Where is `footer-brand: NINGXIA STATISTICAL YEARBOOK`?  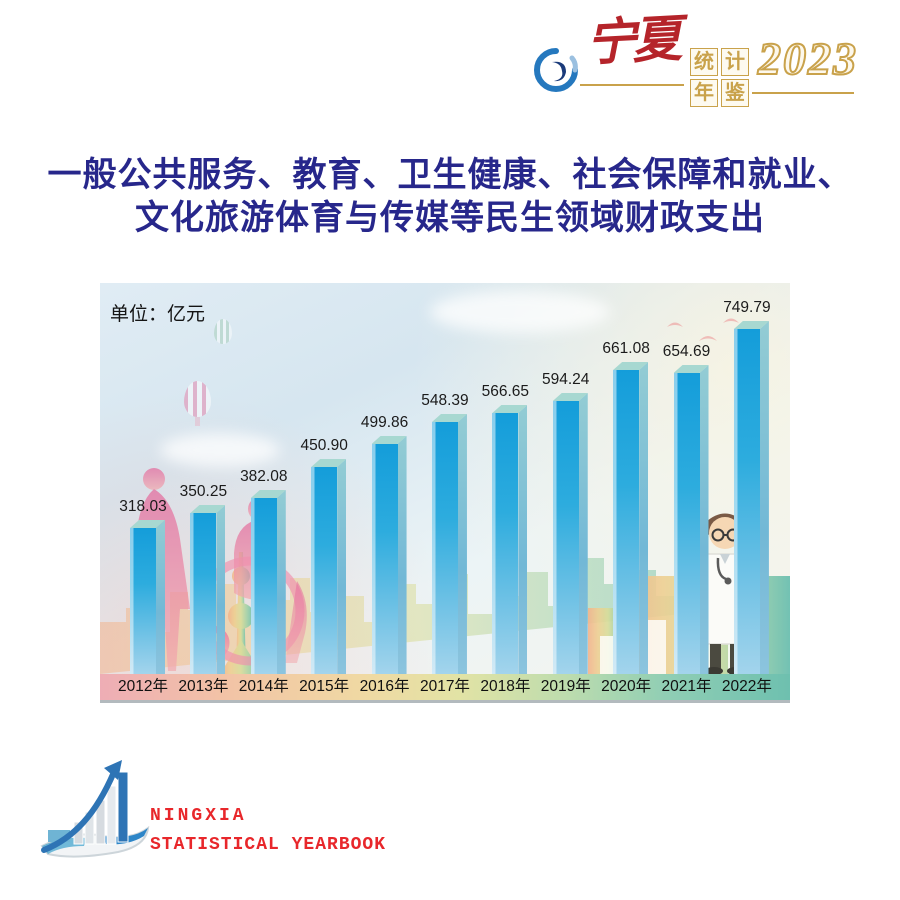
footer-brand: NINGXIA STATISTICAL YEARBOOK is located at coordinates (268, 830).